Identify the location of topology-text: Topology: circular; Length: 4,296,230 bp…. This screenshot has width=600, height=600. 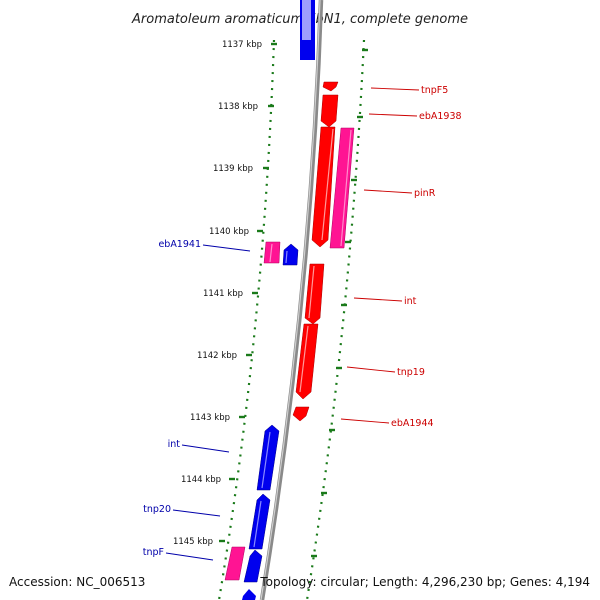
(424, 582).